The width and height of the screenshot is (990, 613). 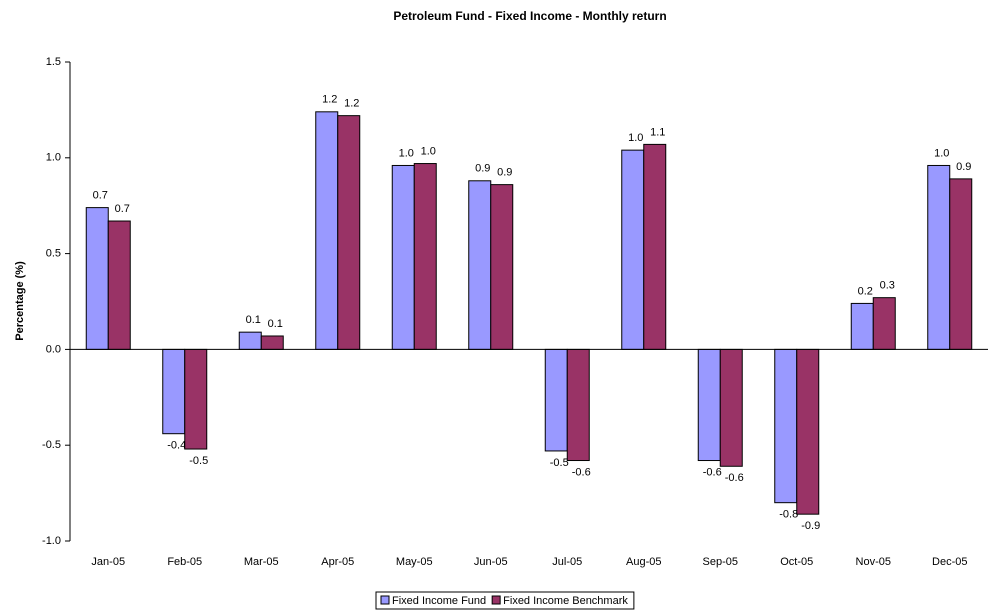 I want to click on legend-box, so click(x=505, y=600).